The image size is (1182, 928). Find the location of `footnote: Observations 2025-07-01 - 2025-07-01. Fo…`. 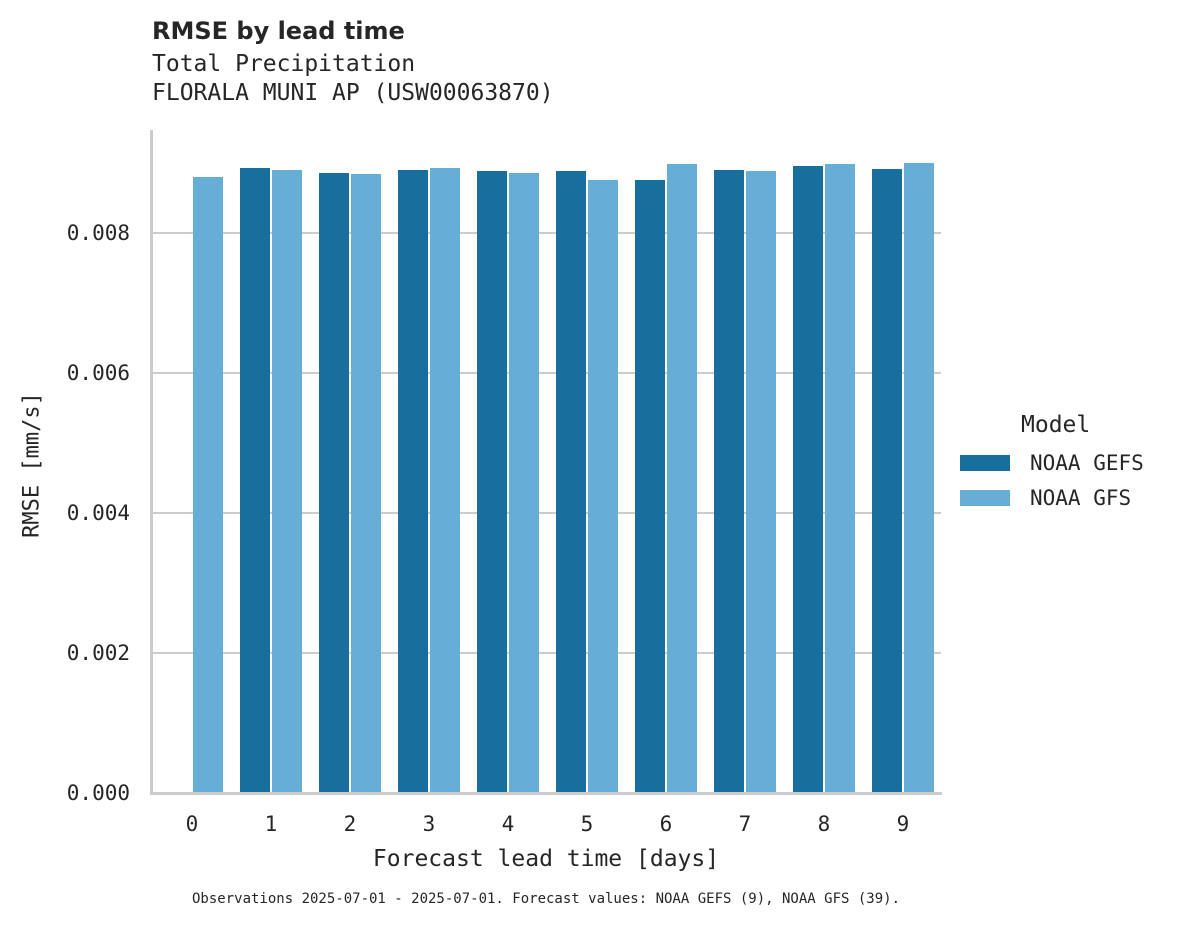

footnote: Observations 2025-07-01 - 2025-07-01. Fo… is located at coordinates (546, 899).